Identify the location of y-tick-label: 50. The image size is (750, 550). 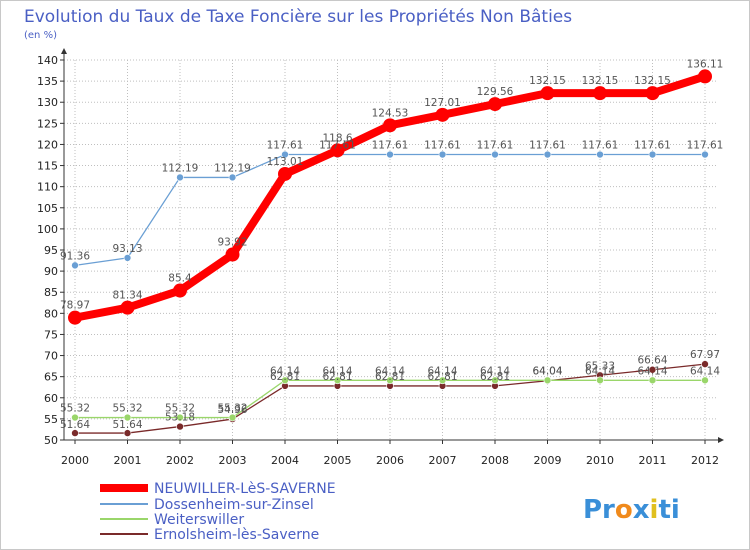
(51, 440).